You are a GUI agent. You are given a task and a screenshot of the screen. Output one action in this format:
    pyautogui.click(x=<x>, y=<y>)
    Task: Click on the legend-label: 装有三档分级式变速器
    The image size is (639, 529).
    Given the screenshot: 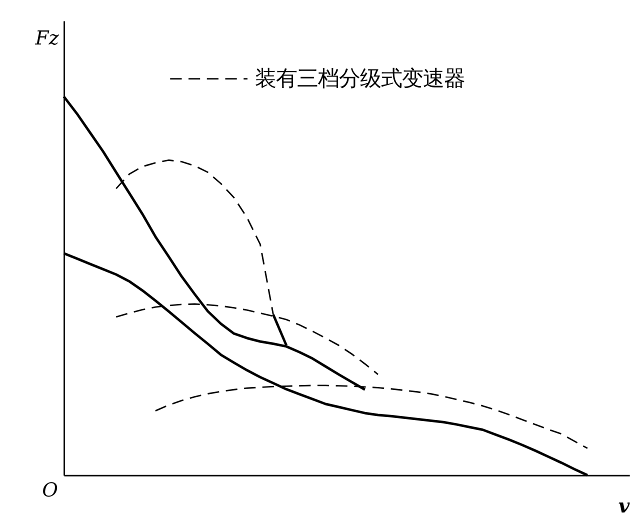 What is the action you would take?
    pyautogui.click(x=360, y=79)
    